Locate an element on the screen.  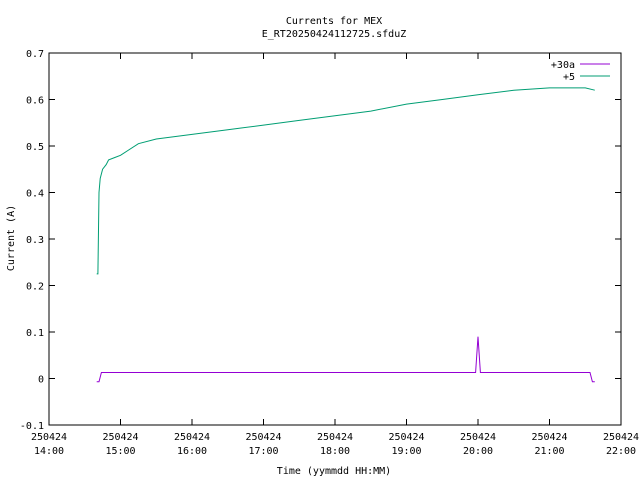
x-tick-label-time: 19:00 is located at coordinates (406, 451).